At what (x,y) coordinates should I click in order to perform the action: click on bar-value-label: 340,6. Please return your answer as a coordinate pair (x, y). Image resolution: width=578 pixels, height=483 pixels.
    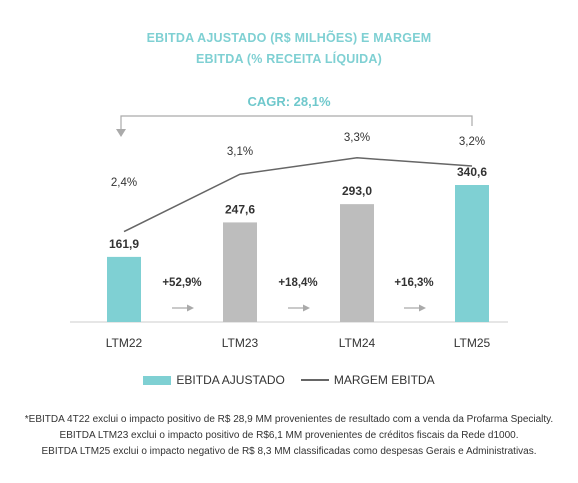
    Looking at the image, I should click on (472, 172).